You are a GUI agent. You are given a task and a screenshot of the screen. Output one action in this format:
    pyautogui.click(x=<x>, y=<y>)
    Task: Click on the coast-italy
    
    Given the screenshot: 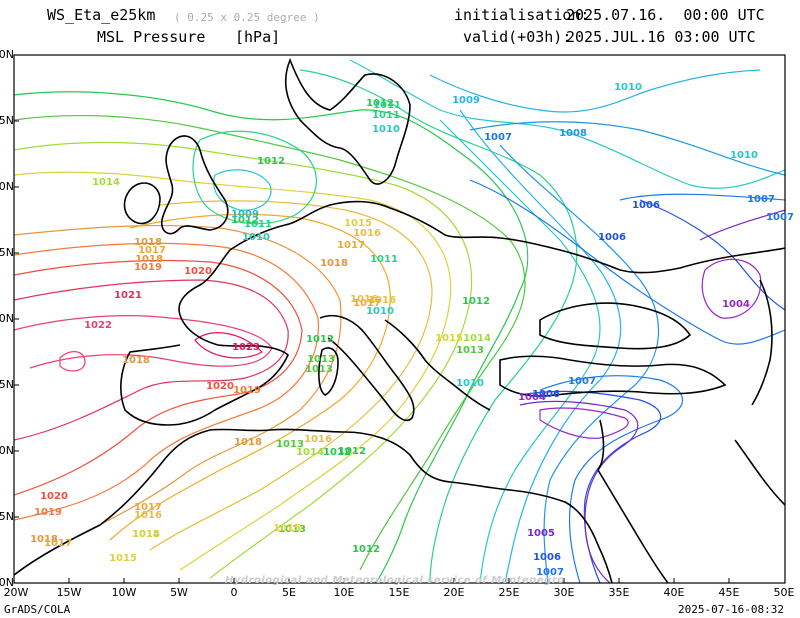 What is the action you would take?
    pyautogui.click(x=367, y=368)
    